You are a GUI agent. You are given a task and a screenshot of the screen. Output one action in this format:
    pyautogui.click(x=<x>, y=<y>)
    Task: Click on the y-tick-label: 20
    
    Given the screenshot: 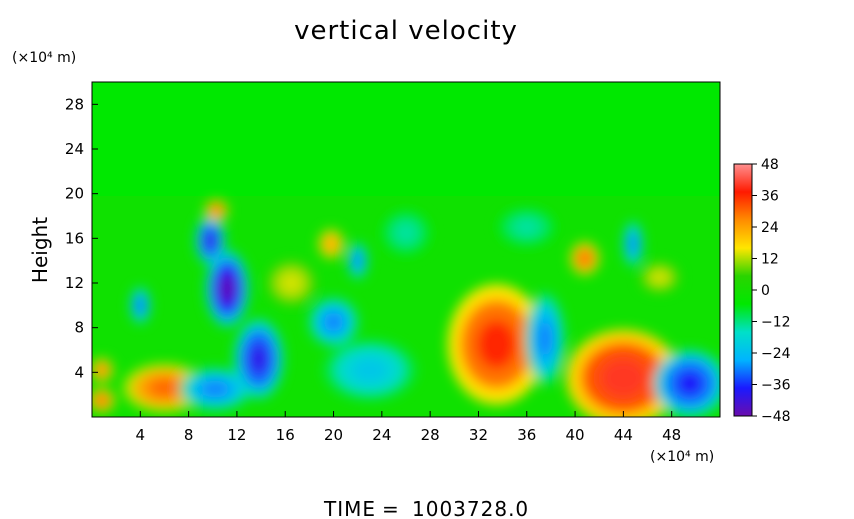 What is the action you would take?
    pyautogui.click(x=74, y=194)
    